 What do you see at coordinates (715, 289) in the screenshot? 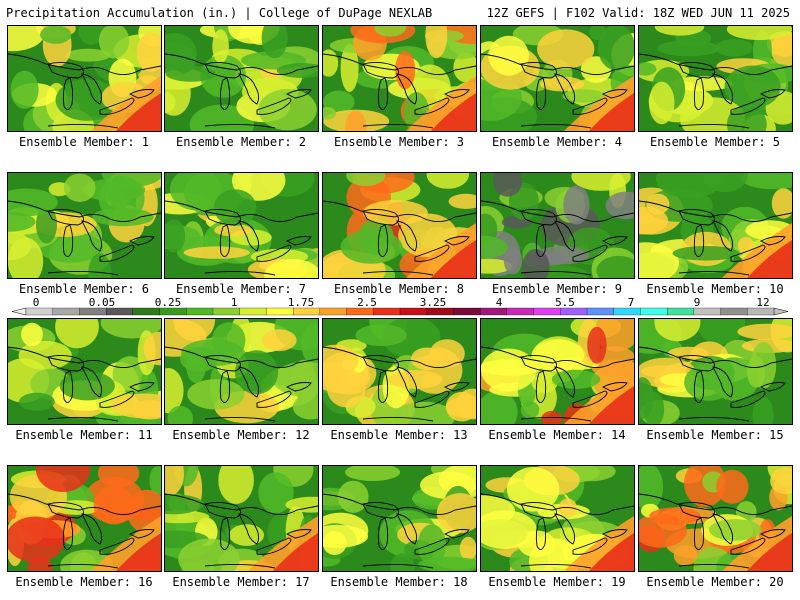
I see `ensemble-member-label: Ensemble Member: 10` at bounding box center [715, 289].